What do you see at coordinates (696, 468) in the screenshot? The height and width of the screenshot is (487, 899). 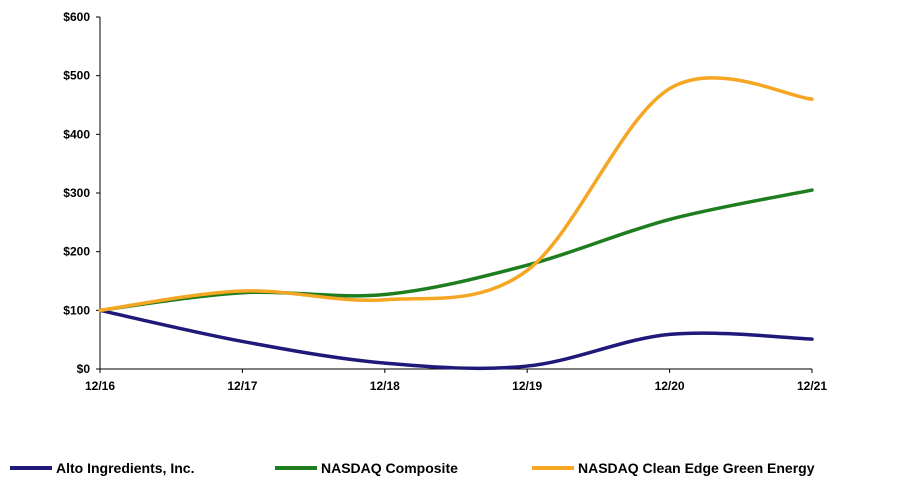 I see `legend-label: NASDAQ Clean Edge Green Energy` at bounding box center [696, 468].